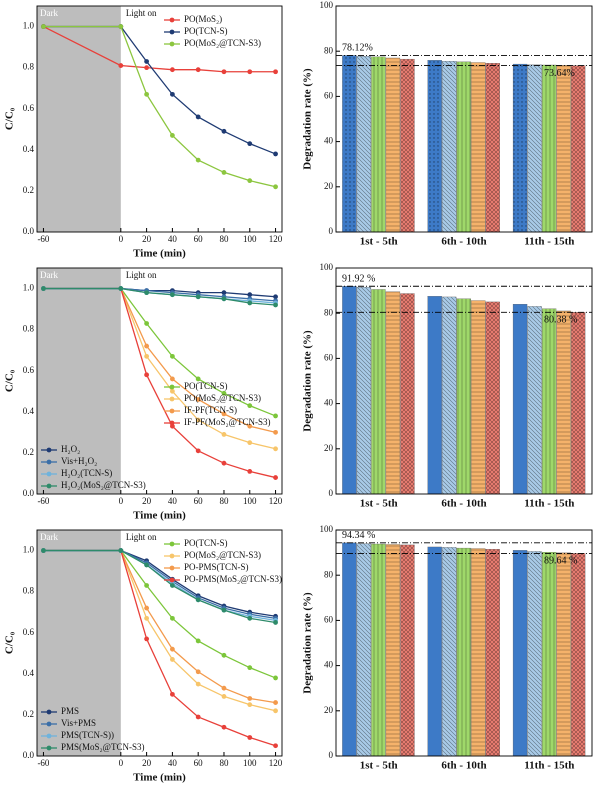 This screenshot has height=787, width=599. What do you see at coordinates (29, 550) in the screenshot?
I see `y-tick-label: 1.0` at bounding box center [29, 550].